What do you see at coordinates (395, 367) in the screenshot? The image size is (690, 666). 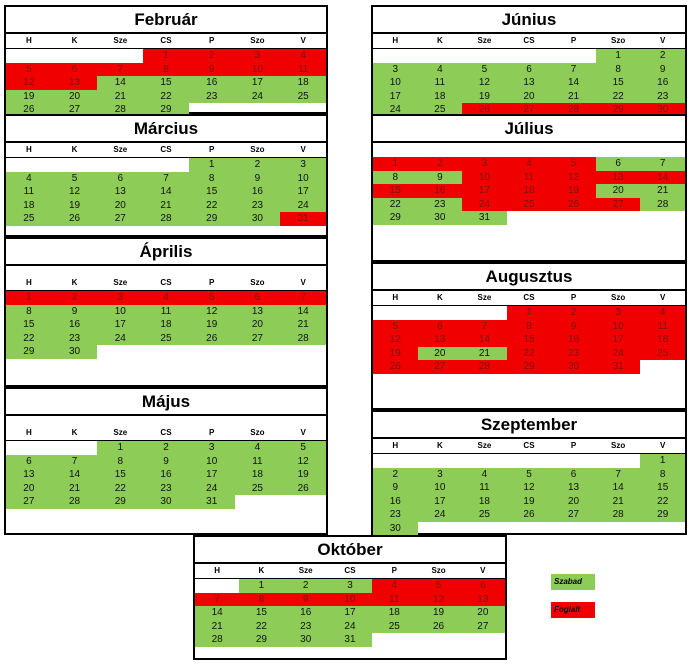 I see `day-cell-busy: 26` at bounding box center [395, 367].